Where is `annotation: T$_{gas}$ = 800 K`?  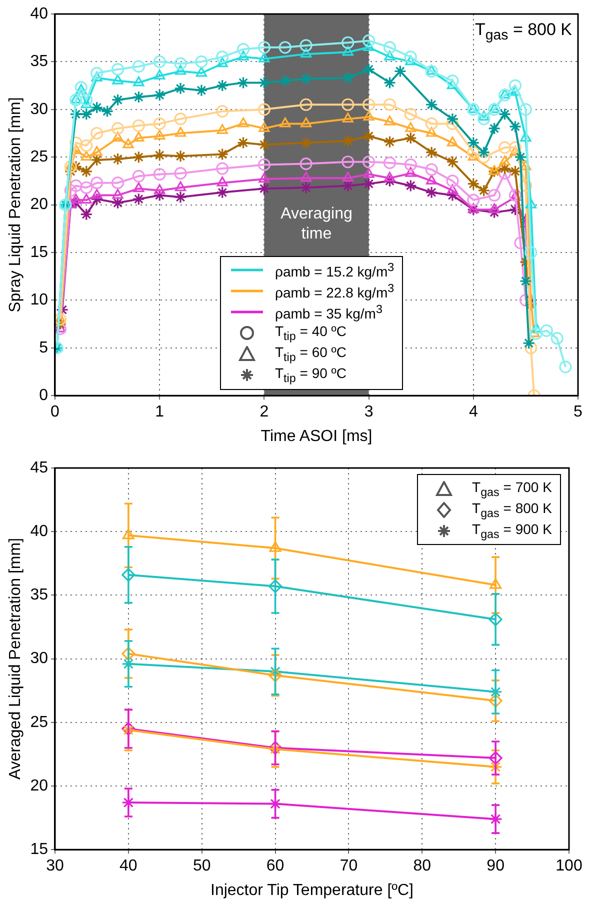 annotation: T$_{gas}$ = 800 K is located at coordinates (523, 32).